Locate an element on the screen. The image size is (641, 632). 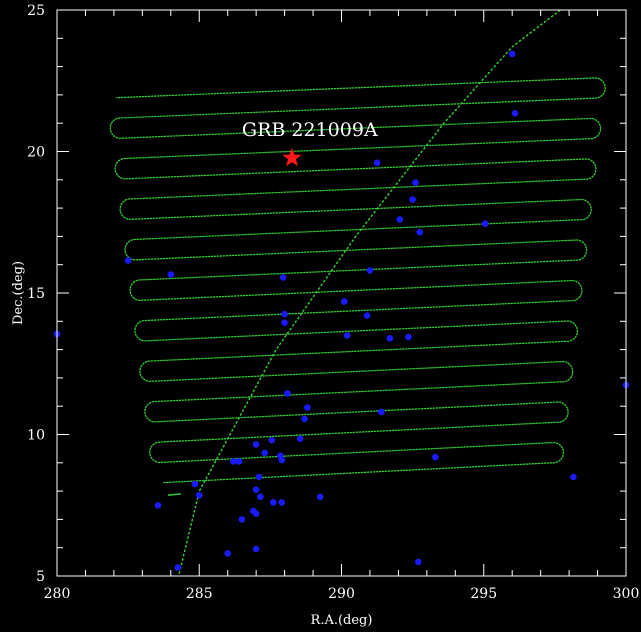
grb-annotation: GRB 221009A is located at coordinates (310, 130).